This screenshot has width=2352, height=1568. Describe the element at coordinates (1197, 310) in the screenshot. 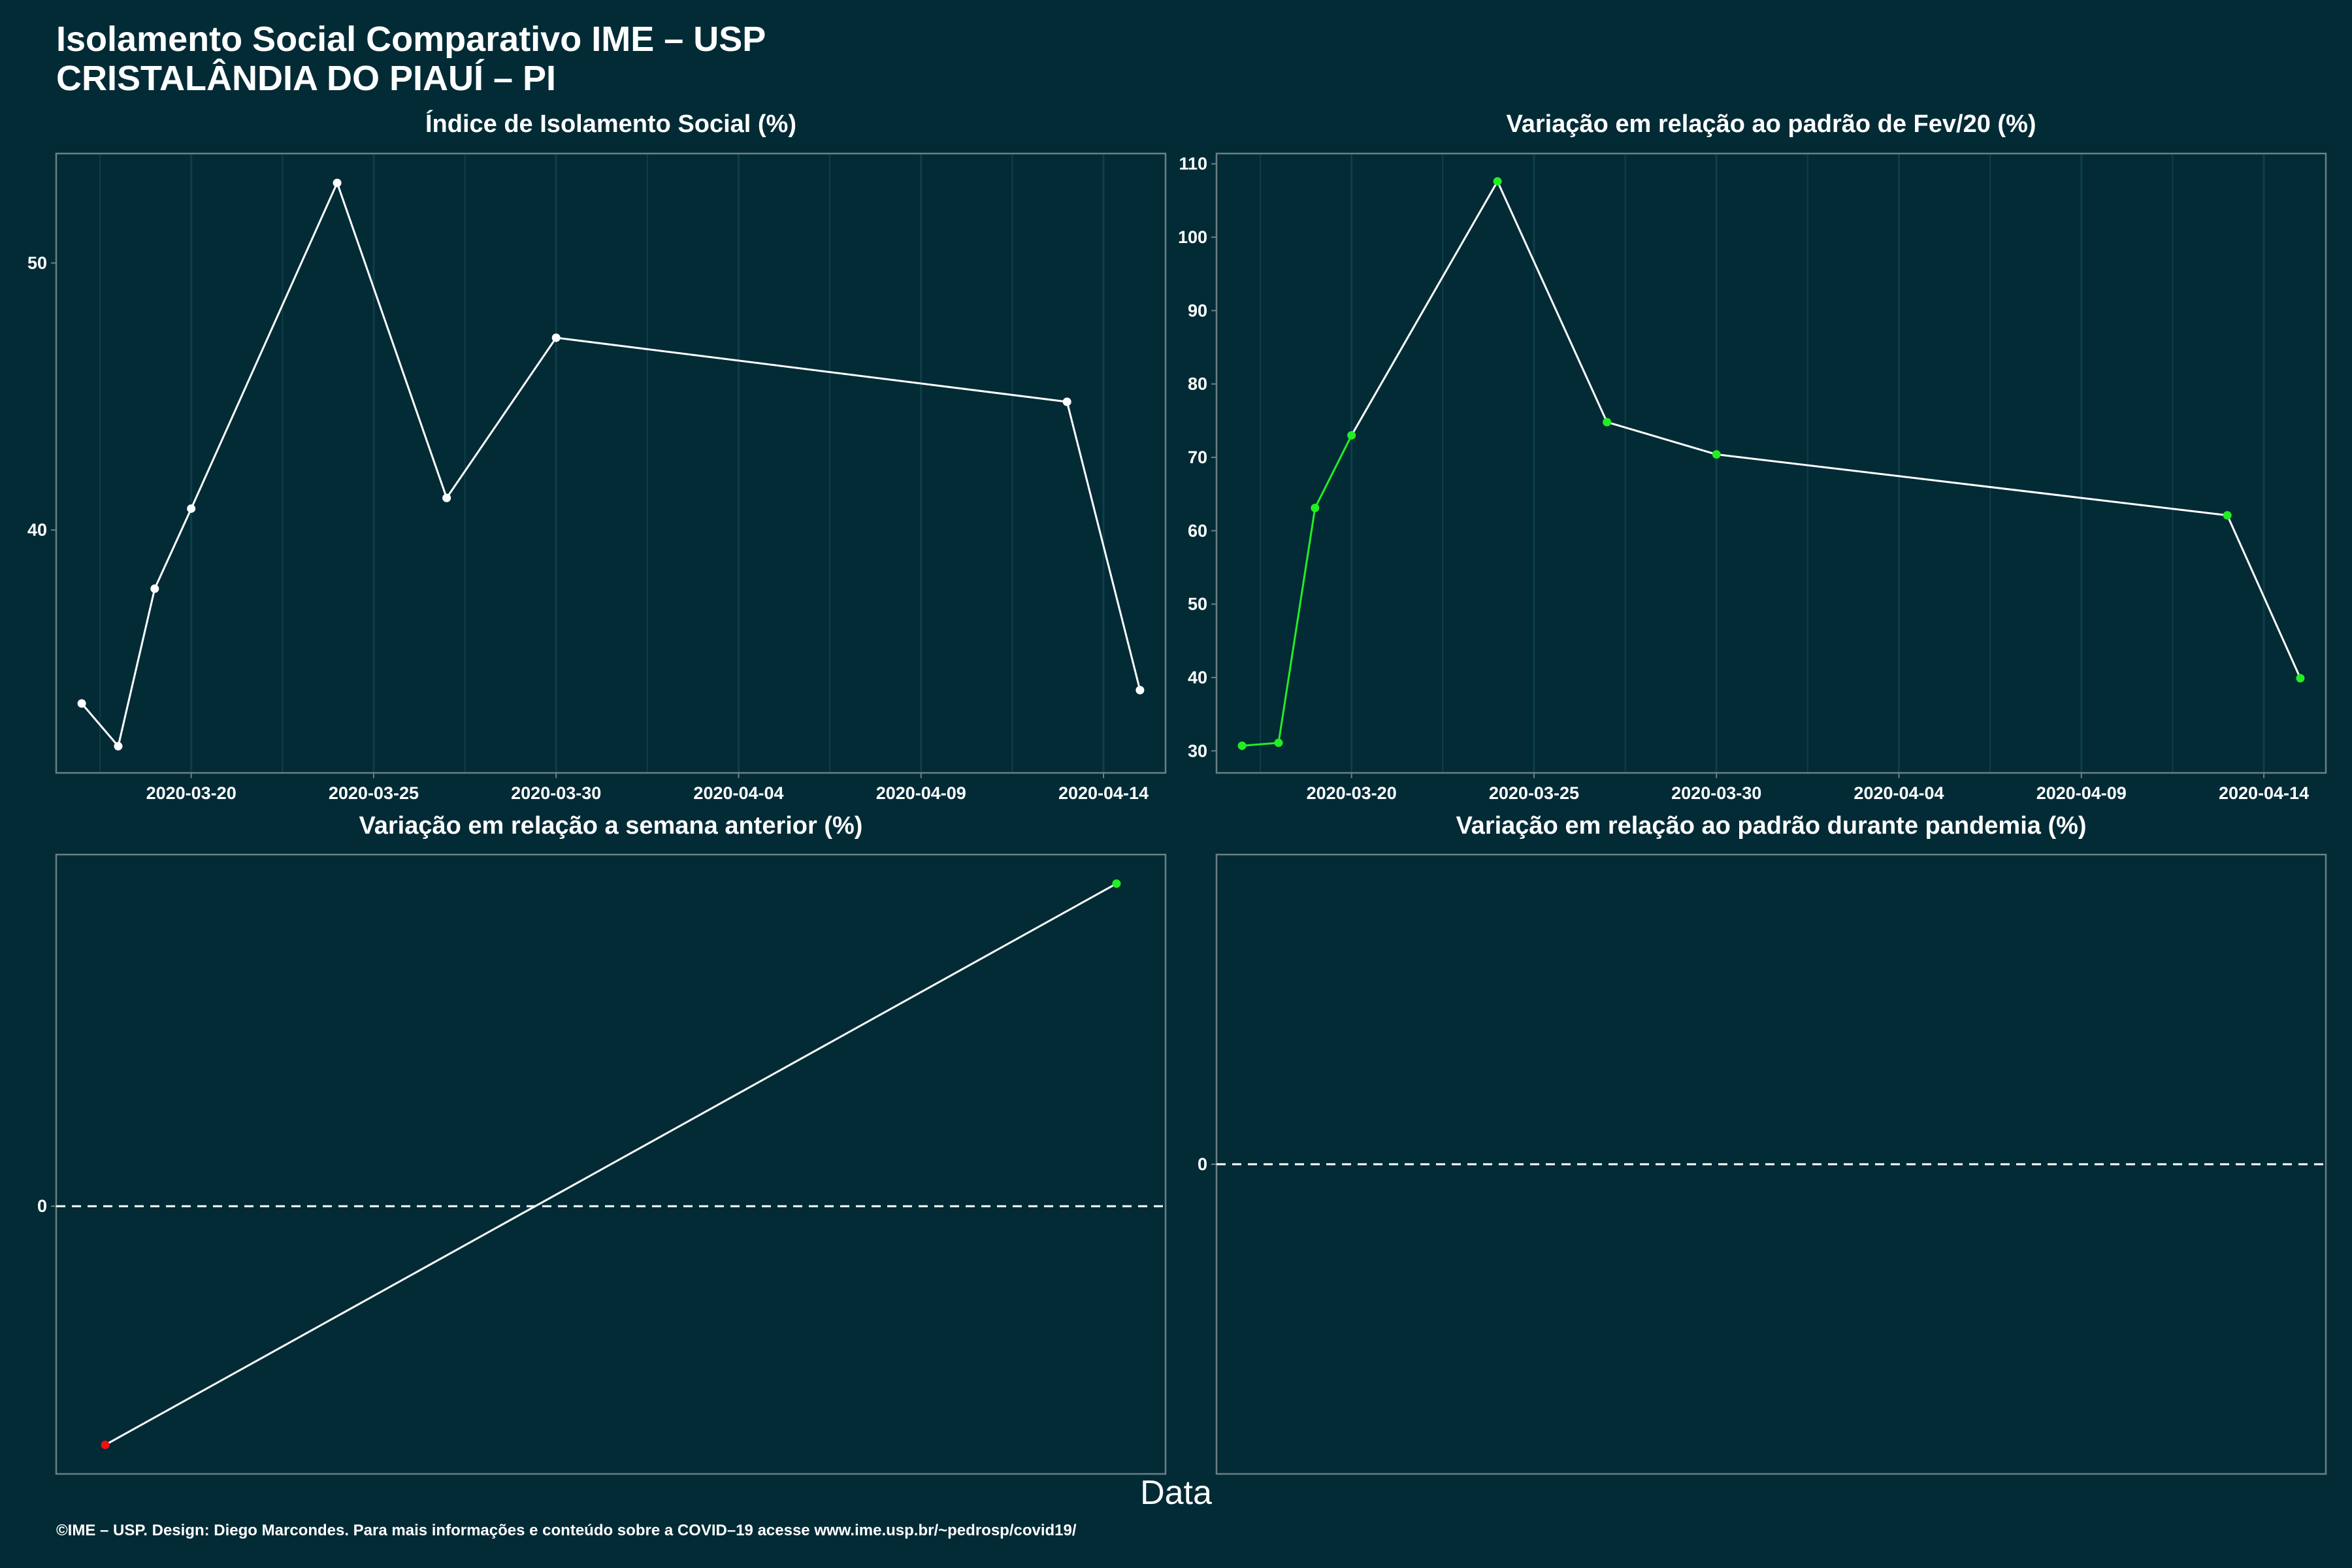

I see `y-tick-label: 90` at that location.